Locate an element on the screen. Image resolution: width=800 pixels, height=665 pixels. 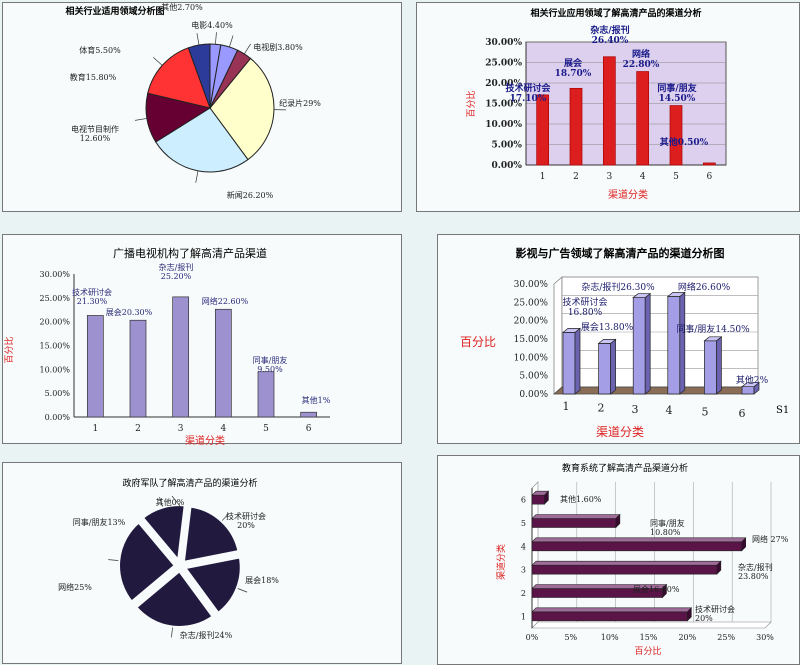
chart3-ytick-4: 20.00% is located at coordinates (54, 322).